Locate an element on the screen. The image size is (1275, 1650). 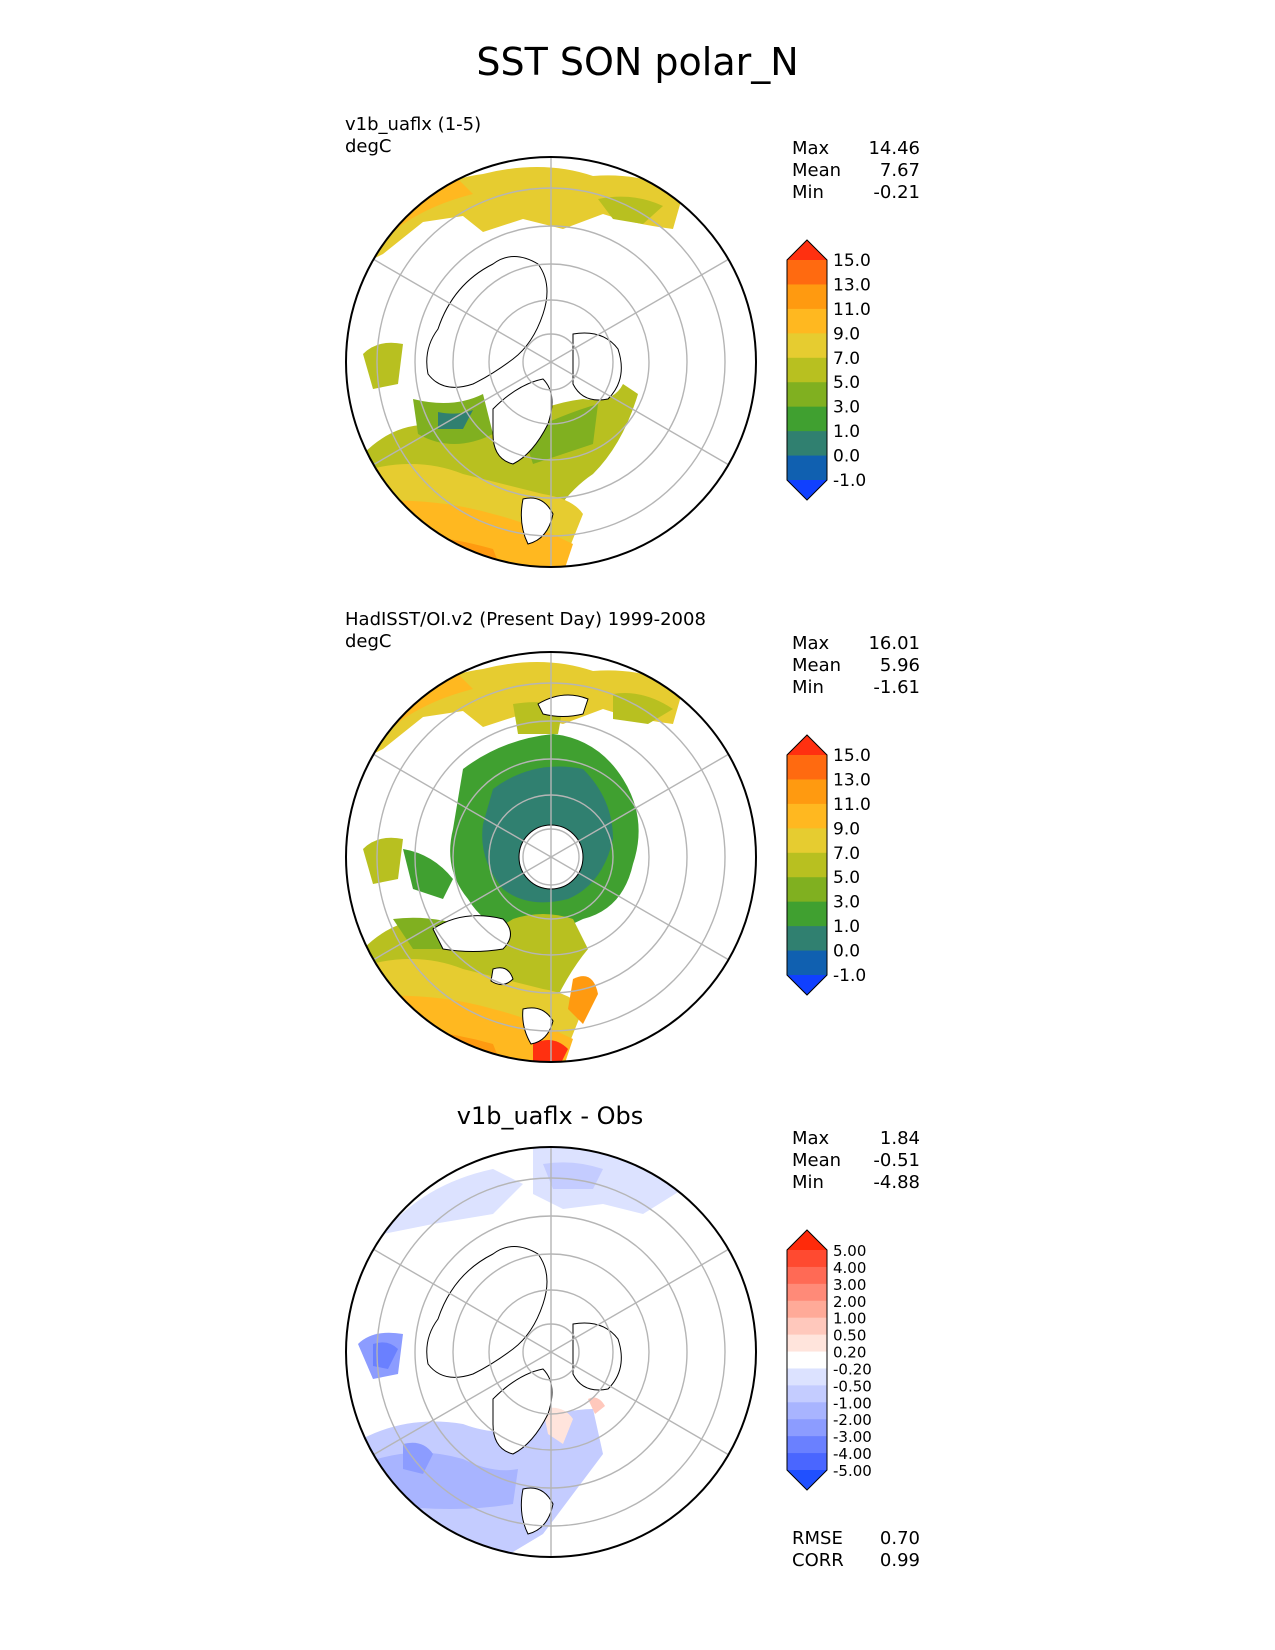
colorbar-tick-label: 1.00 is located at coordinates (849, 1319).